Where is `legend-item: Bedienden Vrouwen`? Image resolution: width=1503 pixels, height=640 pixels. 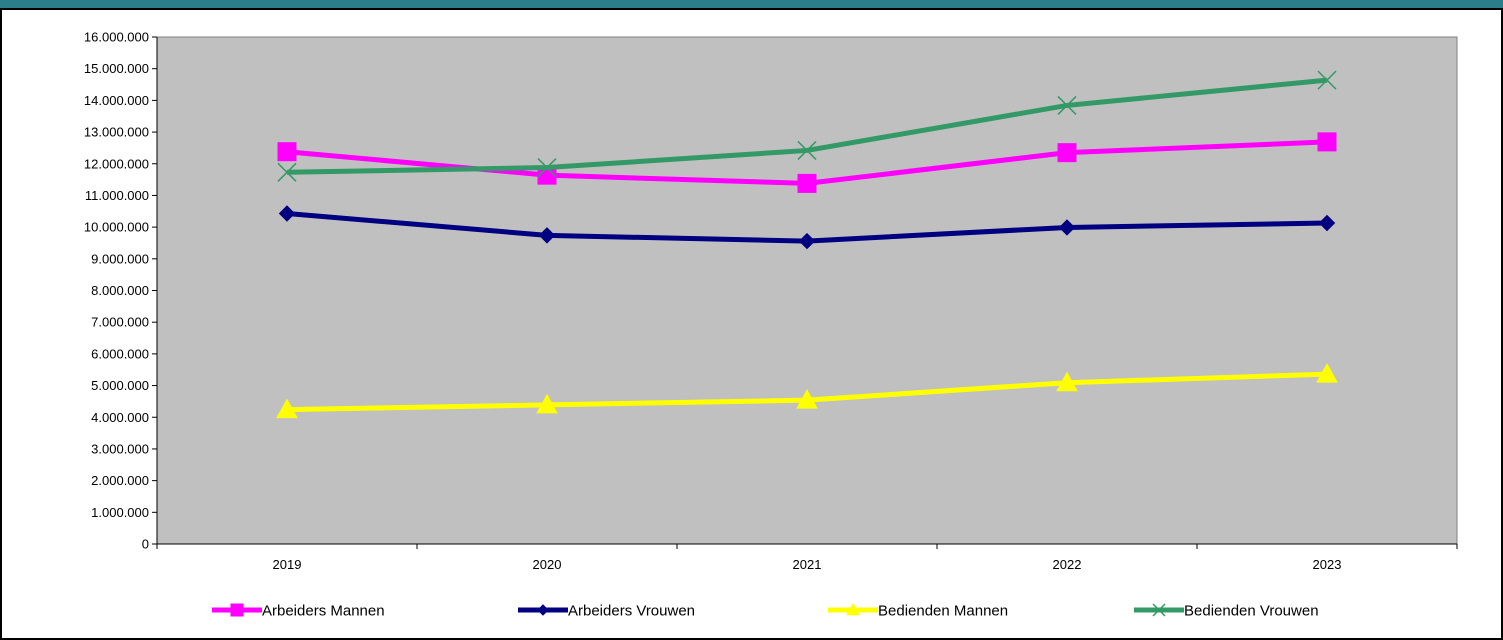
legend-item: Bedienden Vrouwen is located at coordinates (1226, 611).